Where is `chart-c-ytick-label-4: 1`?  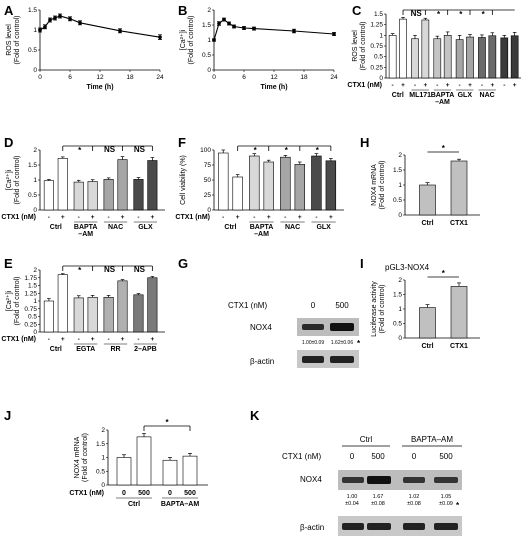
chart-c-ytick-label-4: 1 is located at coordinates (381, 35).